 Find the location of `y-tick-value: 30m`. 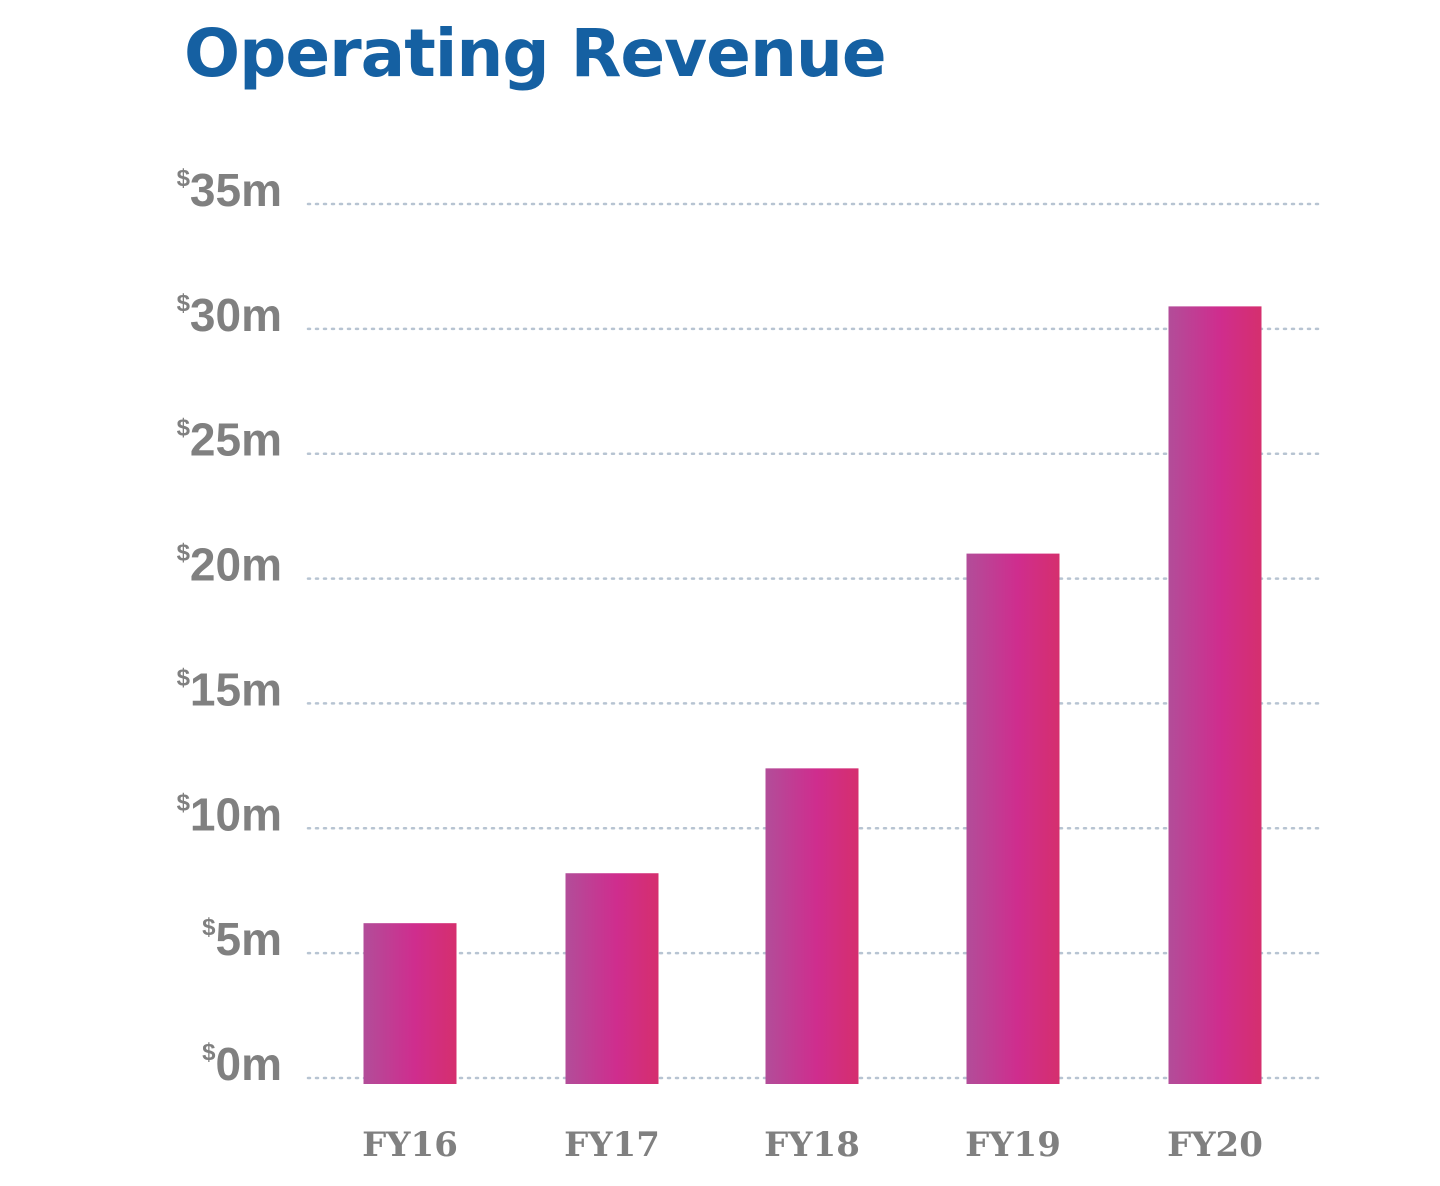

y-tick-value: 30m is located at coordinates (236, 315).